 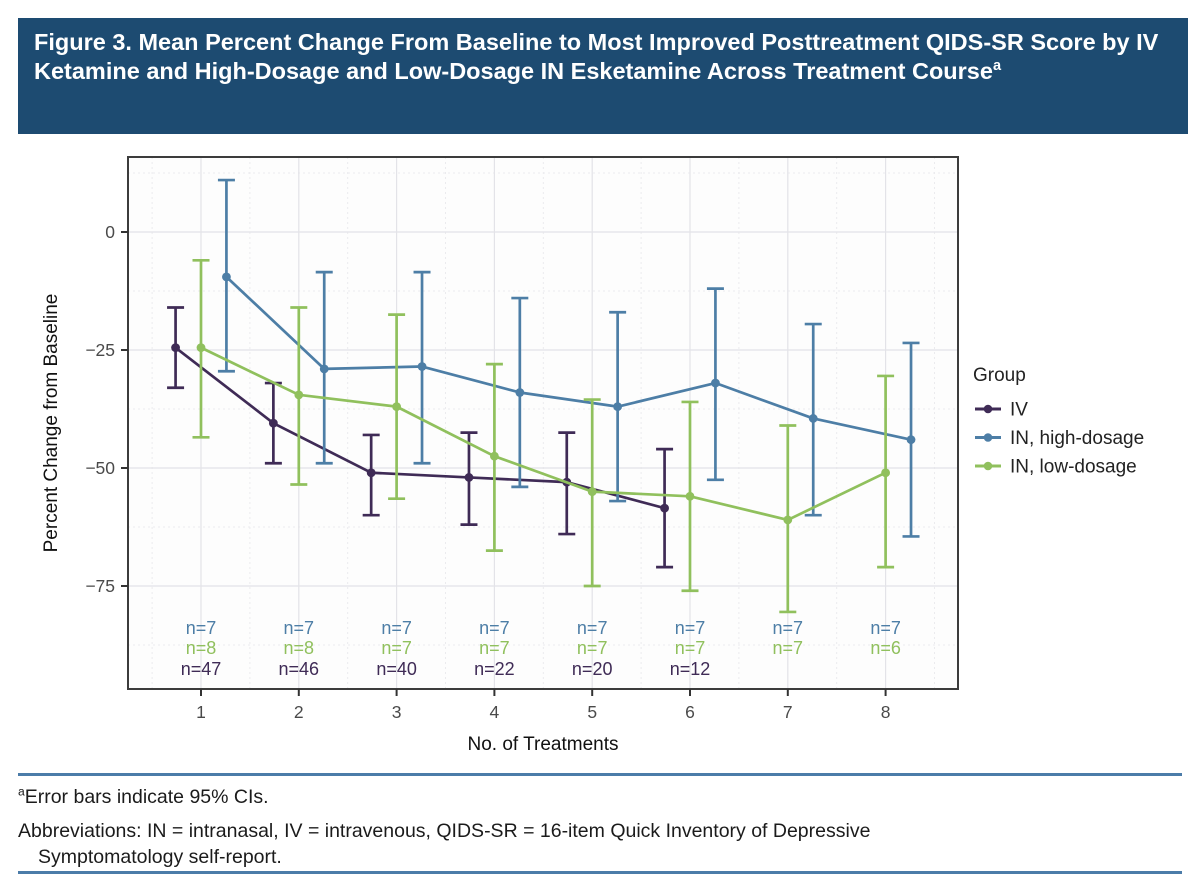 I want to click on x-tick-label: 3, so click(x=397, y=712).